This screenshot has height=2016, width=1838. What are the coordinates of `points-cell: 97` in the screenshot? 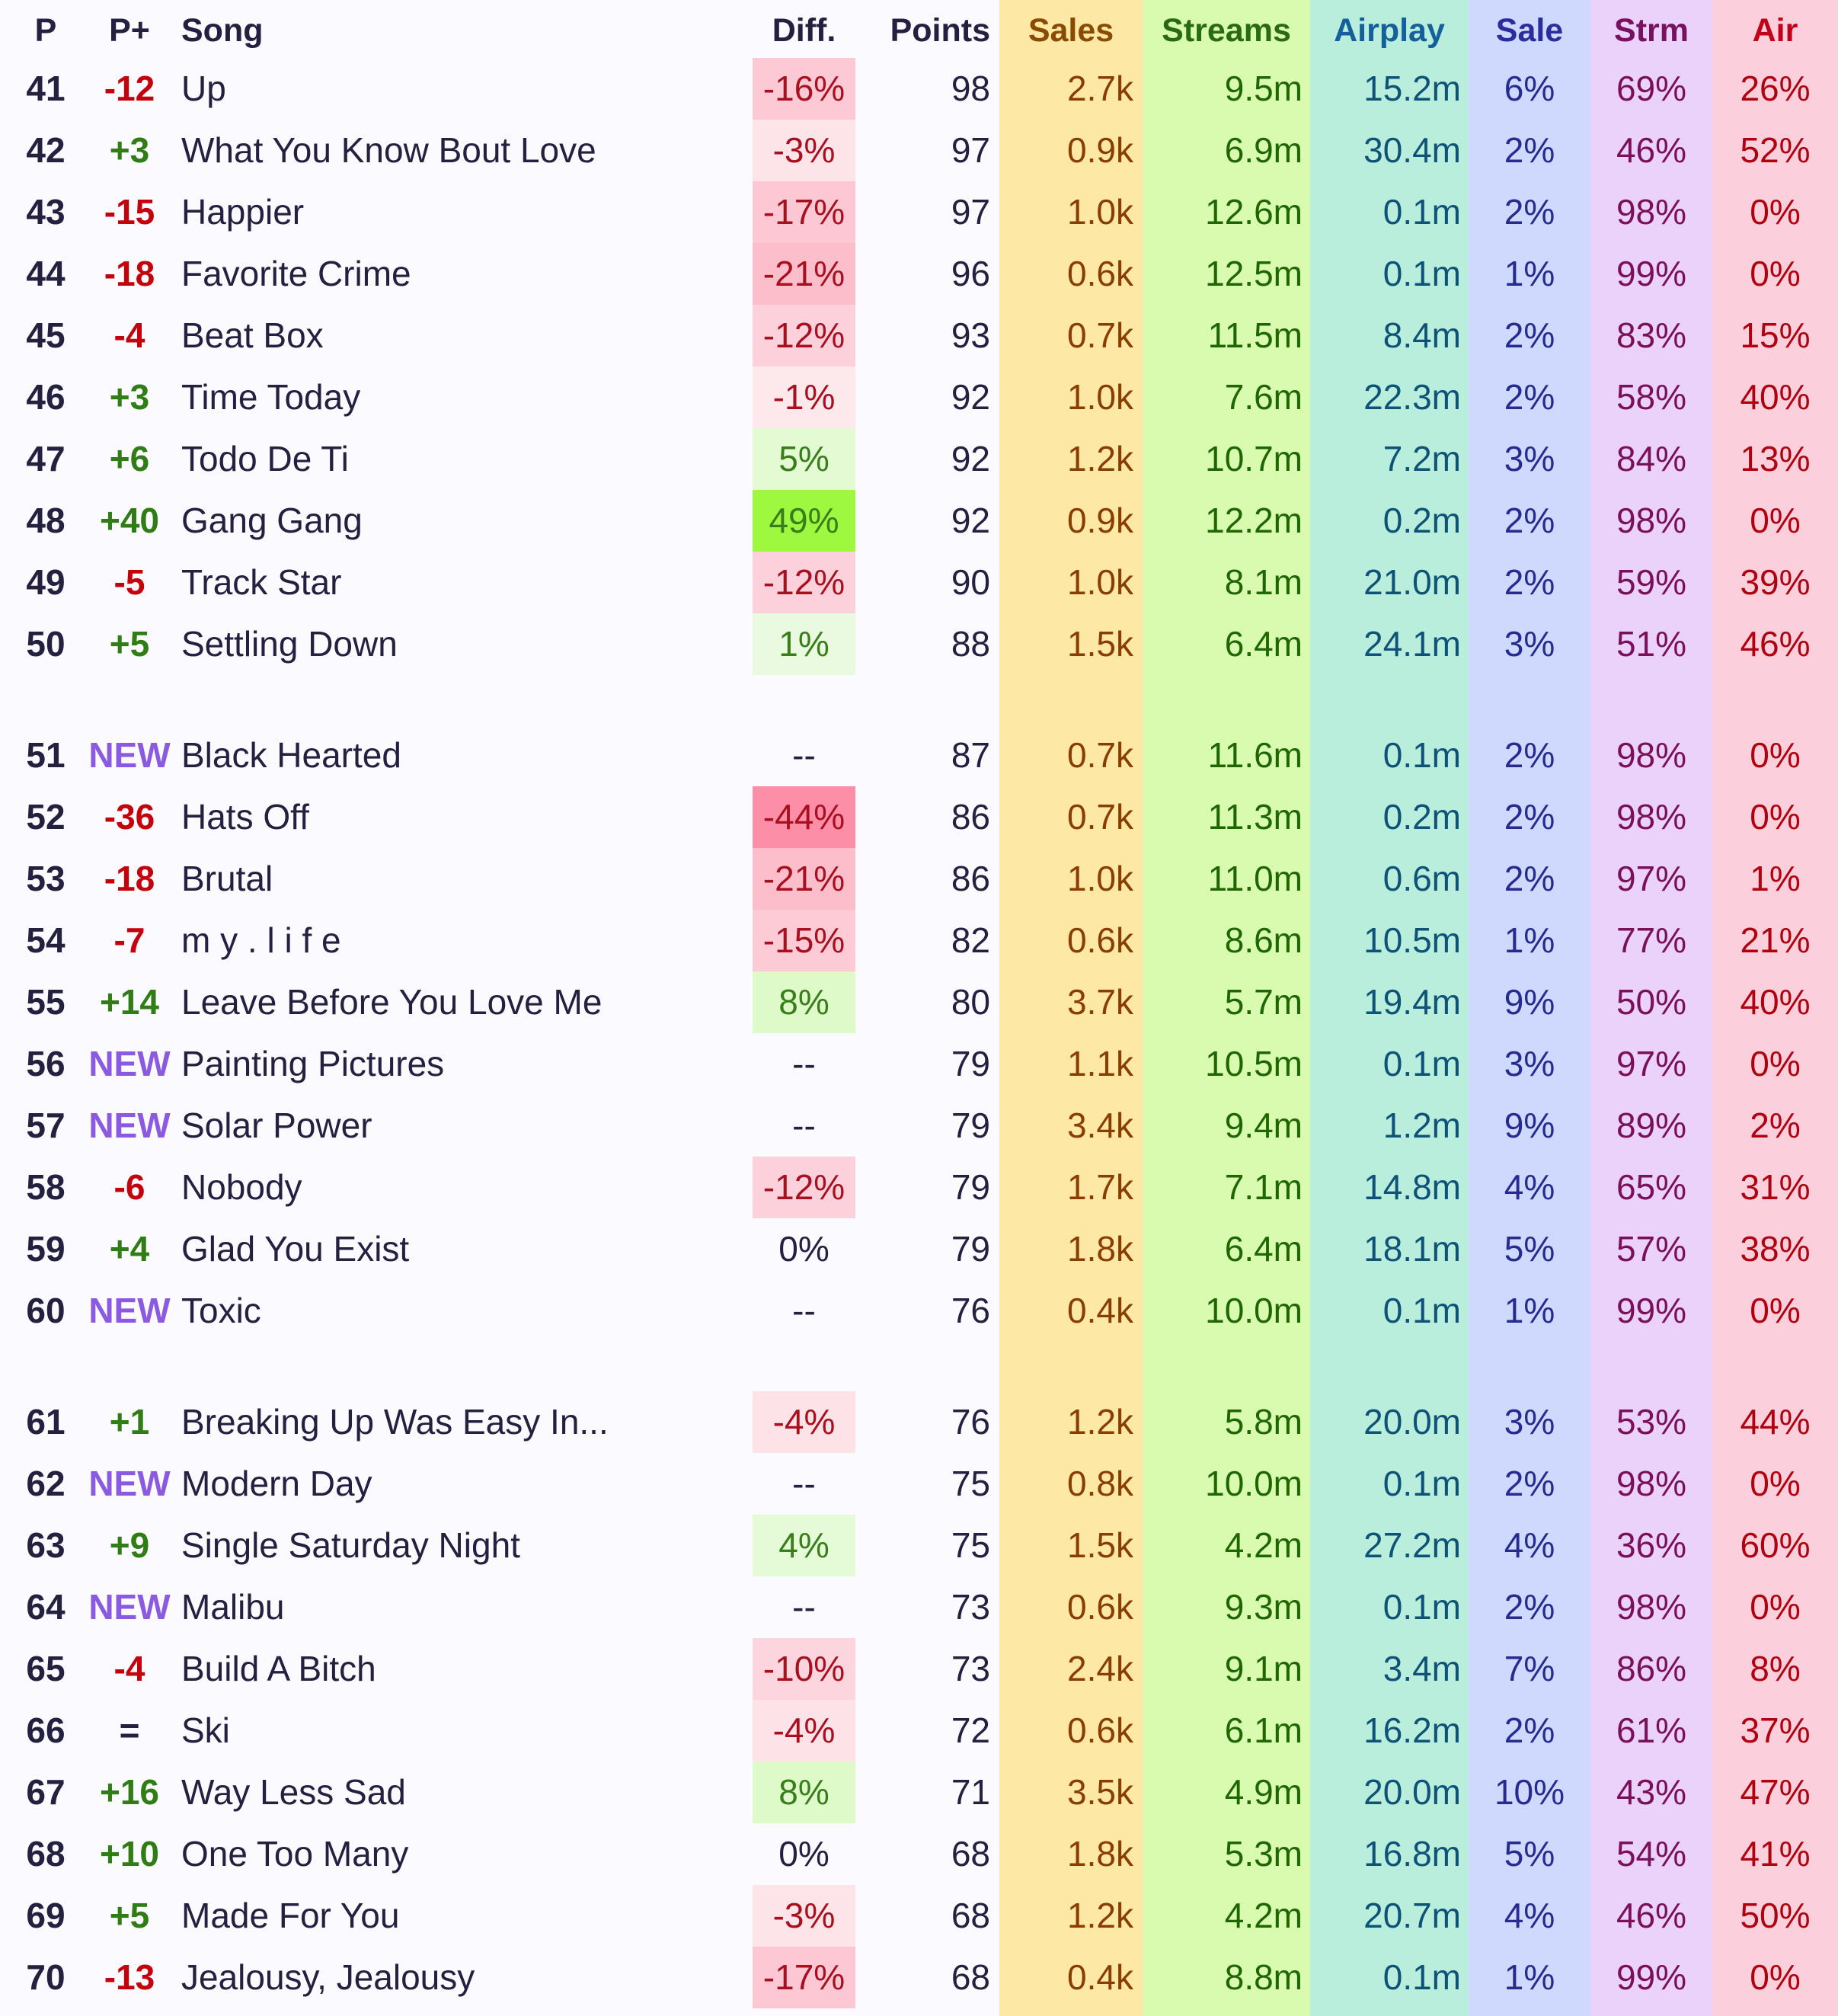 It's located at (970, 150).